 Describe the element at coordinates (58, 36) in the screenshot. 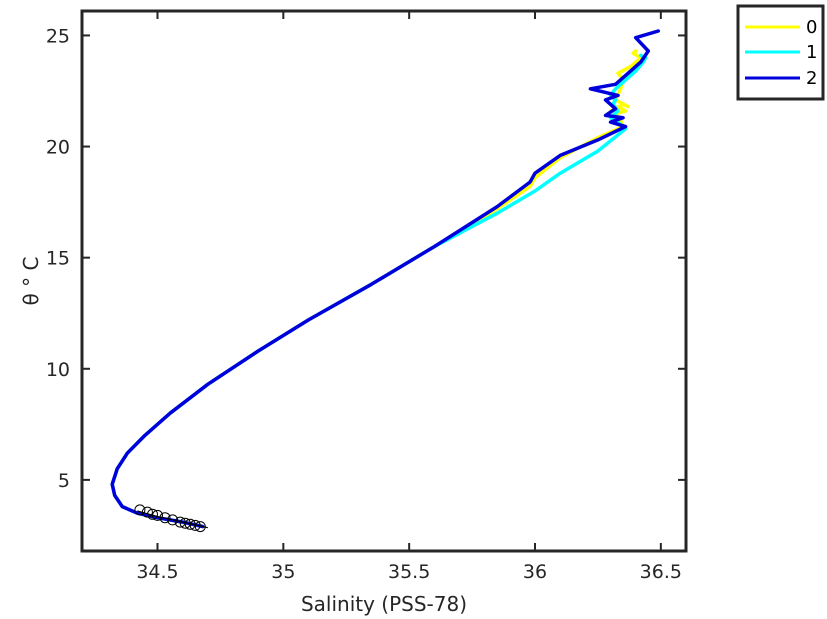

I see `y-tick-label: 25` at that location.